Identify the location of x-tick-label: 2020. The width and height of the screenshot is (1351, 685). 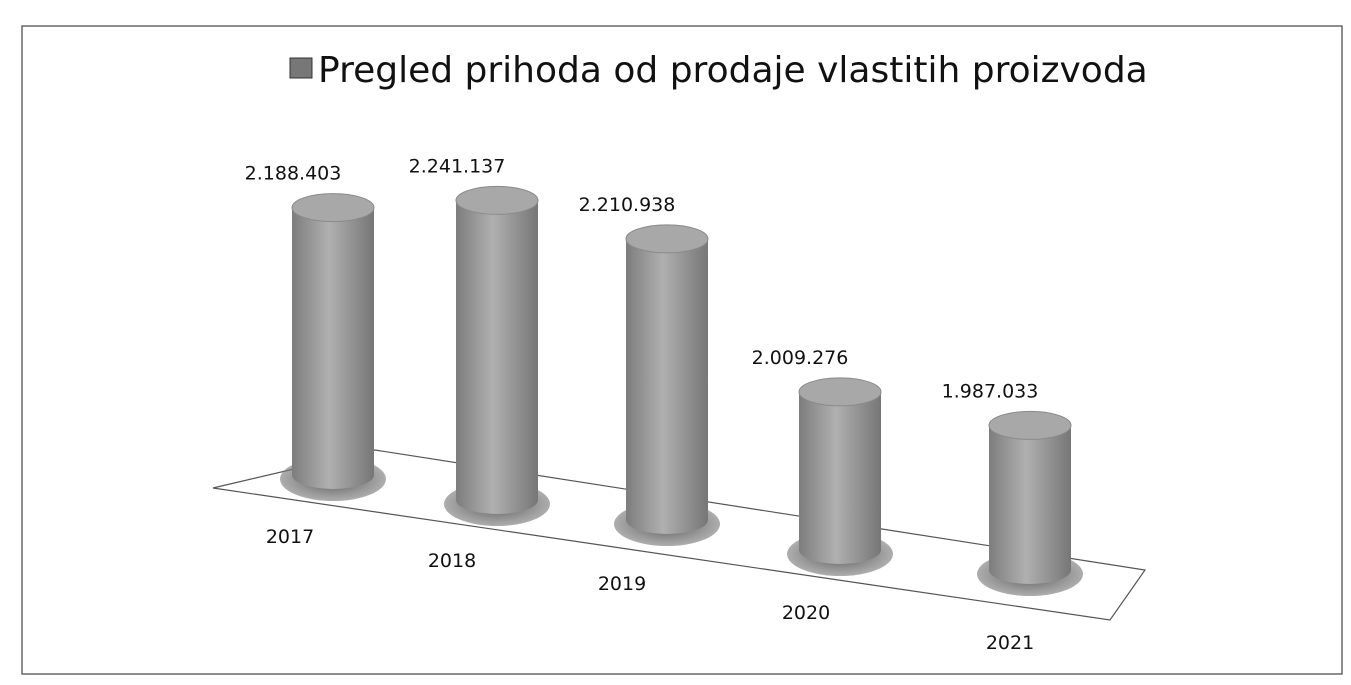
(806, 613).